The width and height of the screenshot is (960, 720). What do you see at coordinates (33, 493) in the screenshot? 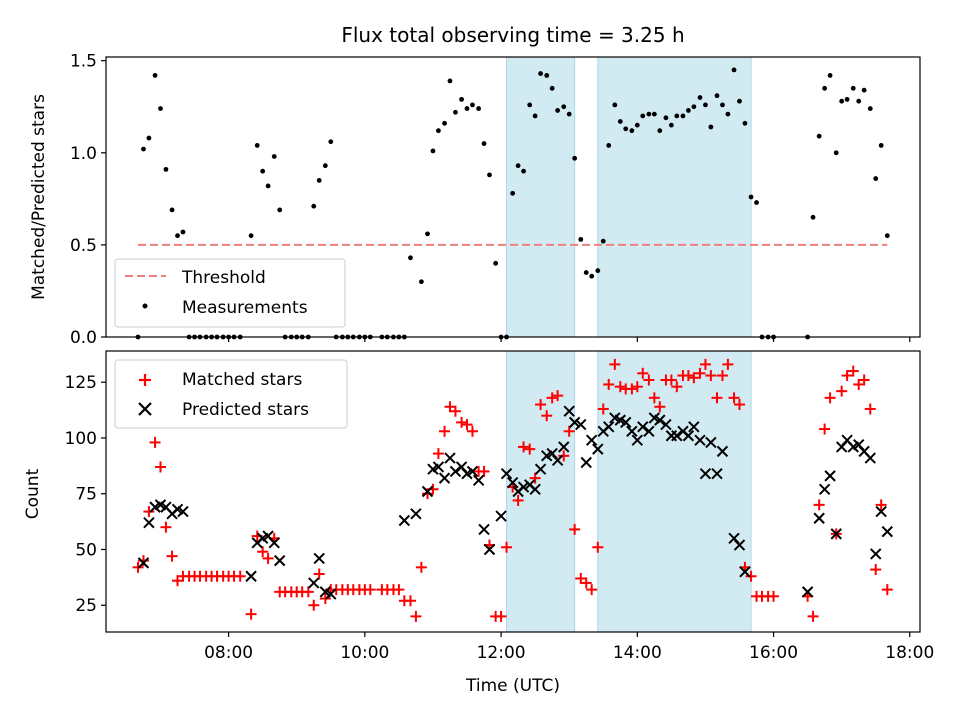
I see `bottom-y-axis-label: Count` at bounding box center [33, 493].